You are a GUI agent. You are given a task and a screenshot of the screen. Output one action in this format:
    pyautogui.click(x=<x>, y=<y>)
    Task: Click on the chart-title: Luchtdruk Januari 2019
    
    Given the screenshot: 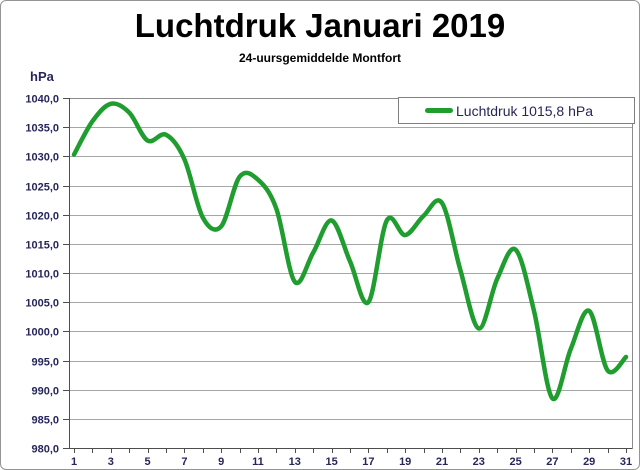 What is the action you would take?
    pyautogui.click(x=320, y=25)
    